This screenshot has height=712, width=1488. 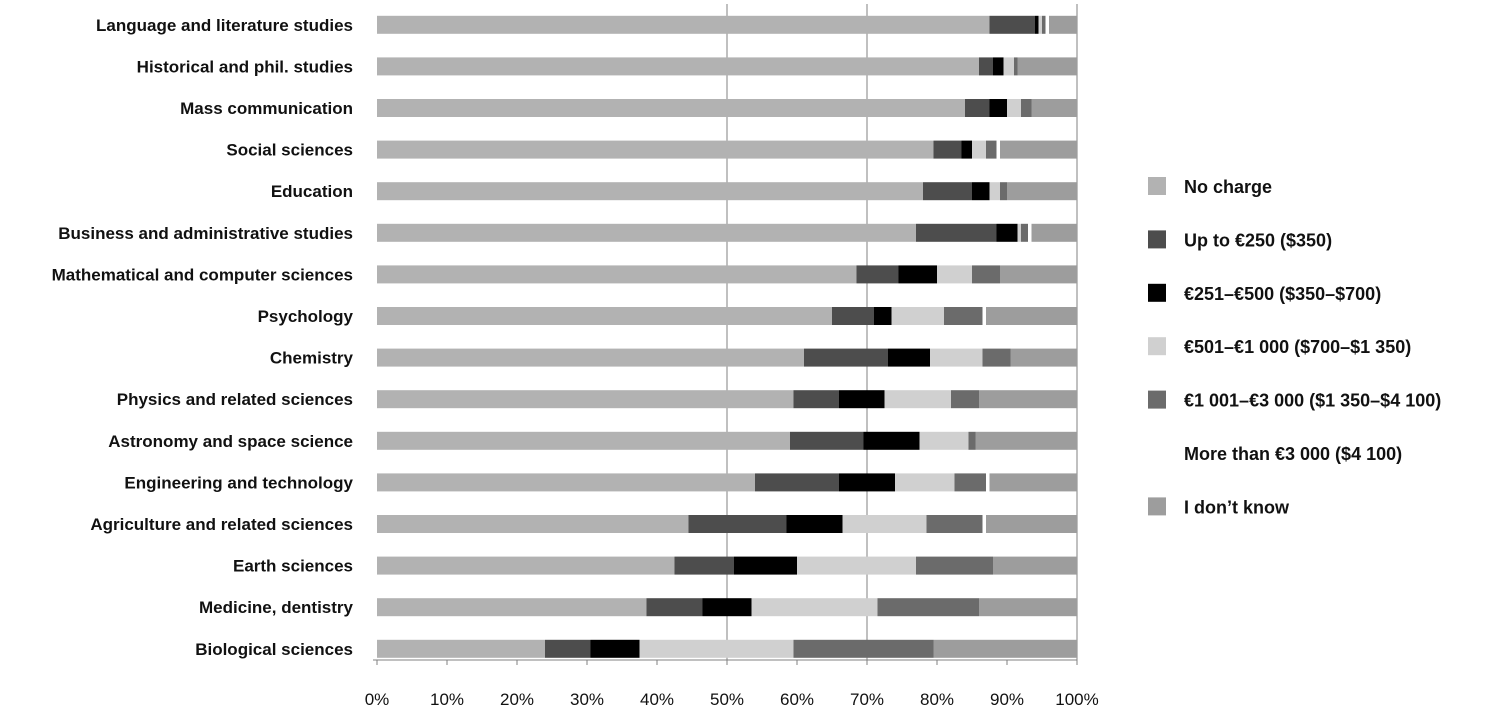 I want to click on x-axis: 0% 10% 20% 30% 40% 50% 60% 70% 80% 90% 100%, so click(x=732, y=684).